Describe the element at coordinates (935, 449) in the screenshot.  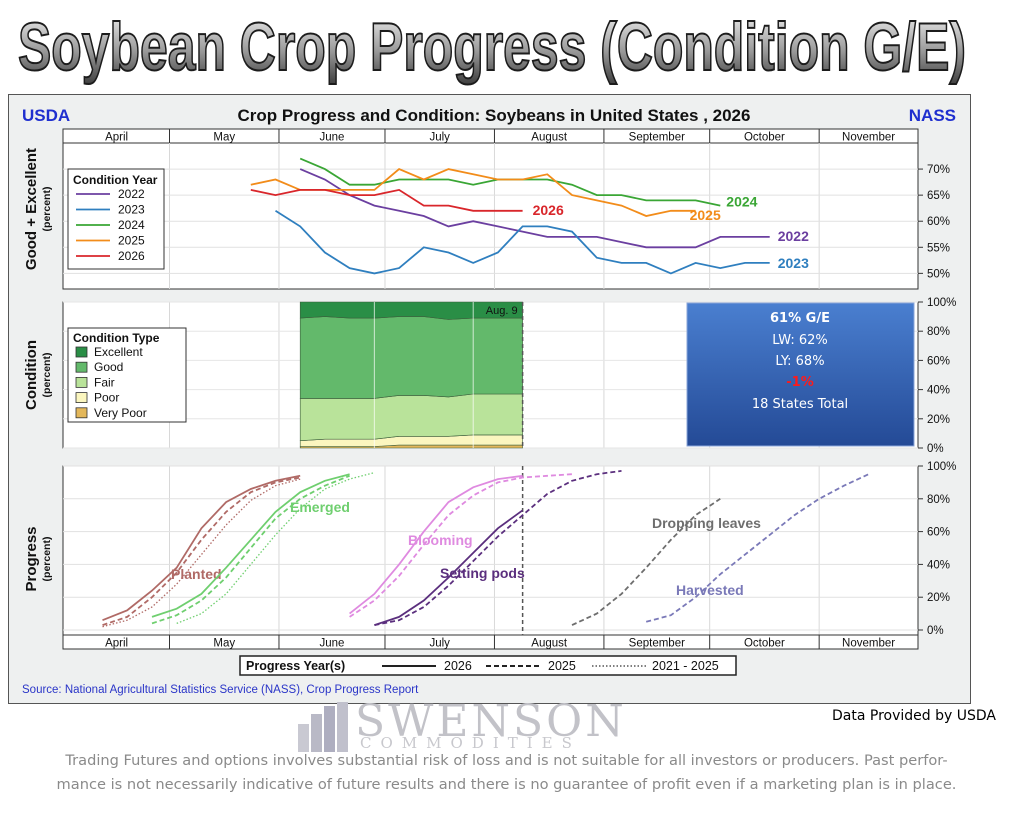
I see `condition-ytick-0: 0%` at that location.